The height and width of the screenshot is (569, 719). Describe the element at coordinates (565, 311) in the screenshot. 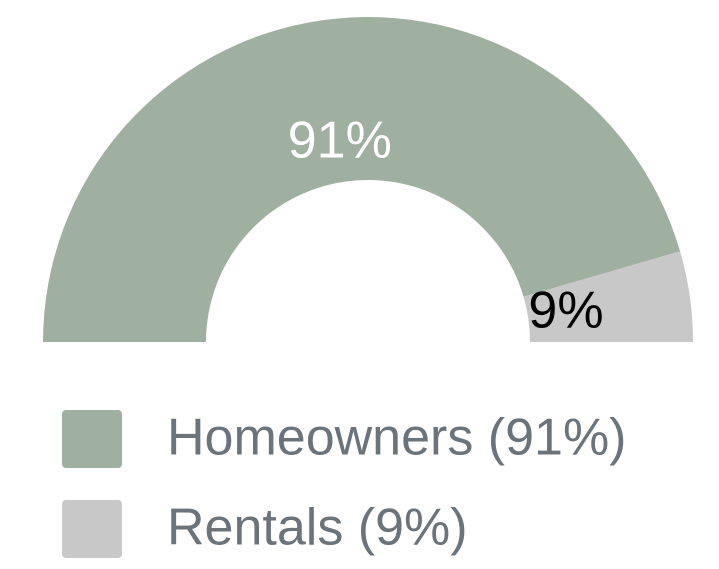

I see `data-label: 9%` at that location.